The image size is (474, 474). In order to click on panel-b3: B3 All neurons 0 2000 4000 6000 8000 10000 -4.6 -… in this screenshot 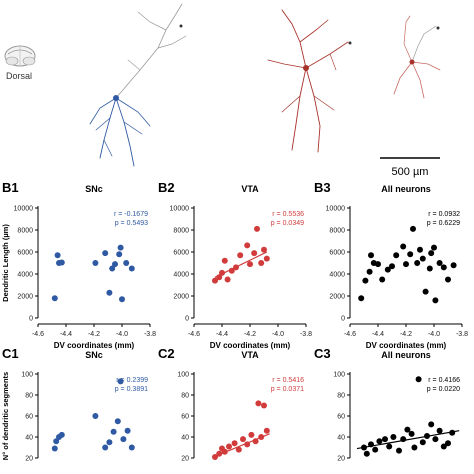, I will do `click(391, 265)`.